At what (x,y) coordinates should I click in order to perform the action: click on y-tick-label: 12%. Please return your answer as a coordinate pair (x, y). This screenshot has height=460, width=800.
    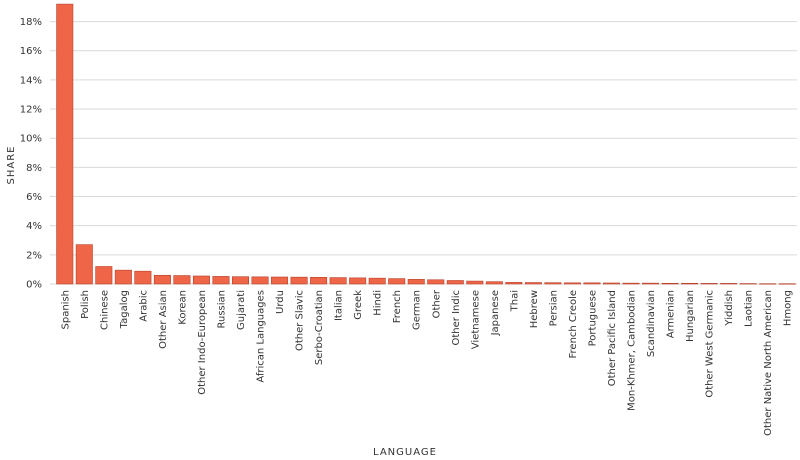
    Looking at the image, I should click on (31, 110).